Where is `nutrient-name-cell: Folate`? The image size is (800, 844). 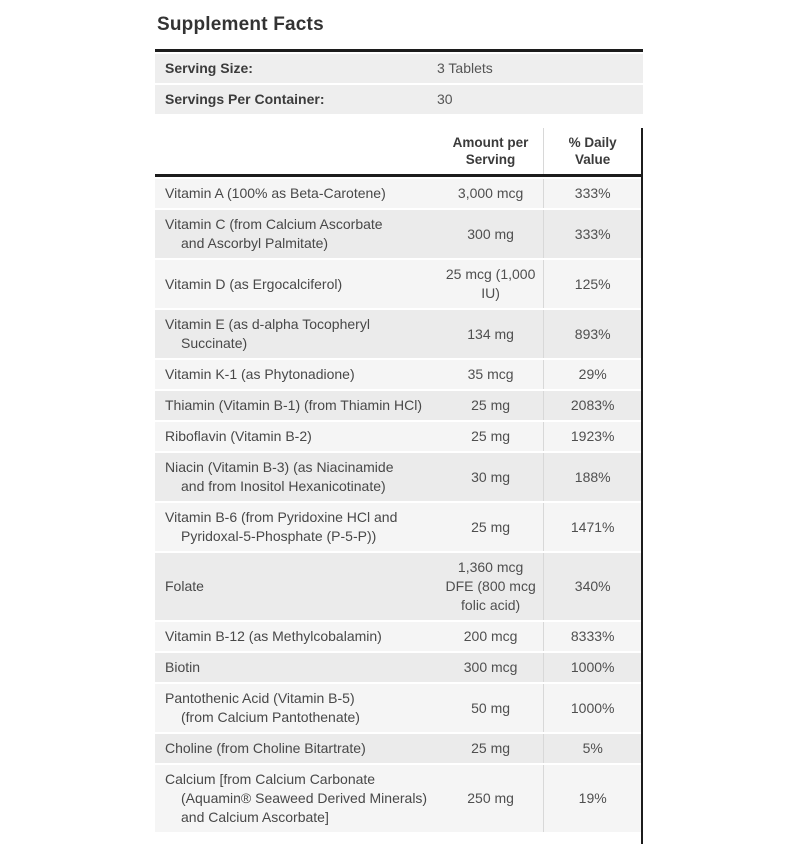 nutrient-name-cell: Folate is located at coordinates (296, 586).